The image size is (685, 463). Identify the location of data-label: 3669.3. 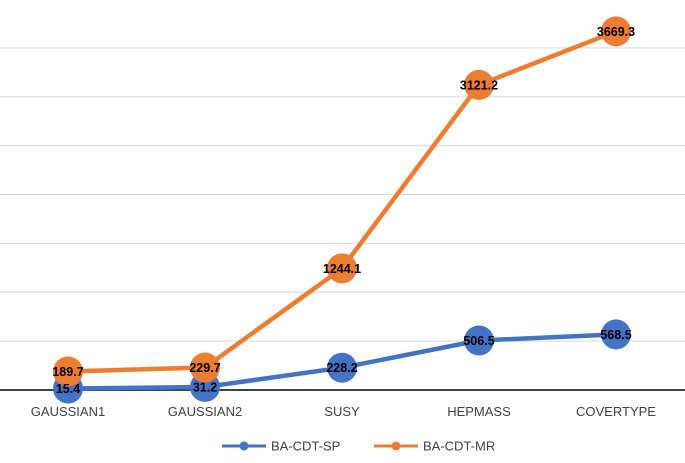
(616, 32).